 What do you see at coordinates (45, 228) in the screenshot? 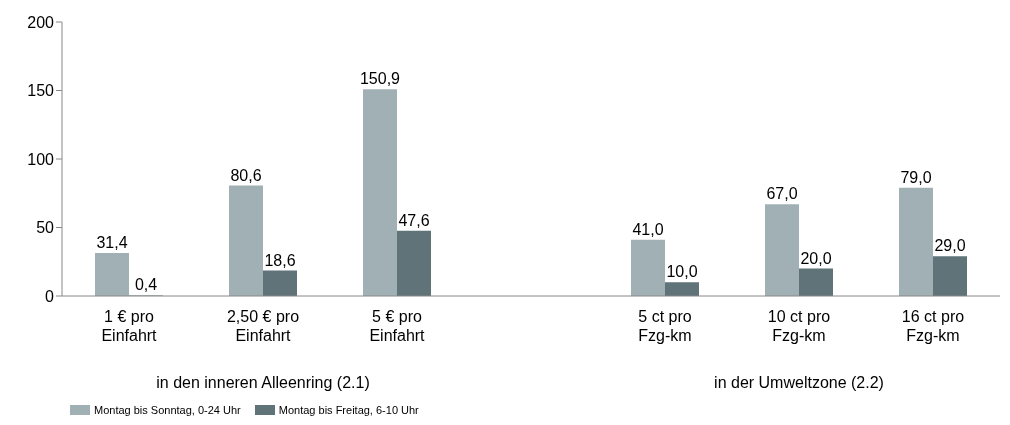
I see `y-tick-label: 50` at bounding box center [45, 228].